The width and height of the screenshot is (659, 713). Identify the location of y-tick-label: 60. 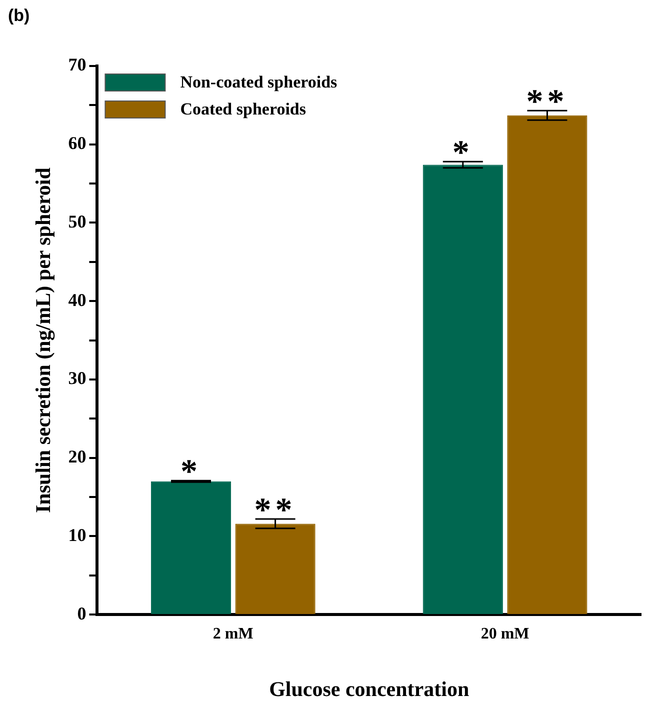
(77, 143).